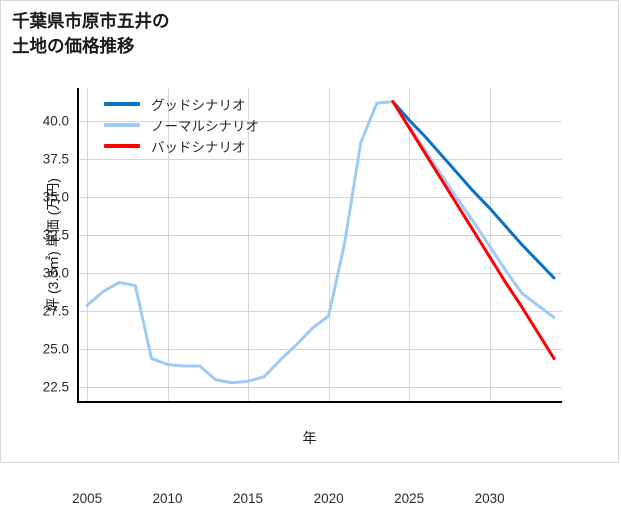 The image size is (621, 506). I want to click on y-axis-tick-label: 27.5, so click(55, 311).